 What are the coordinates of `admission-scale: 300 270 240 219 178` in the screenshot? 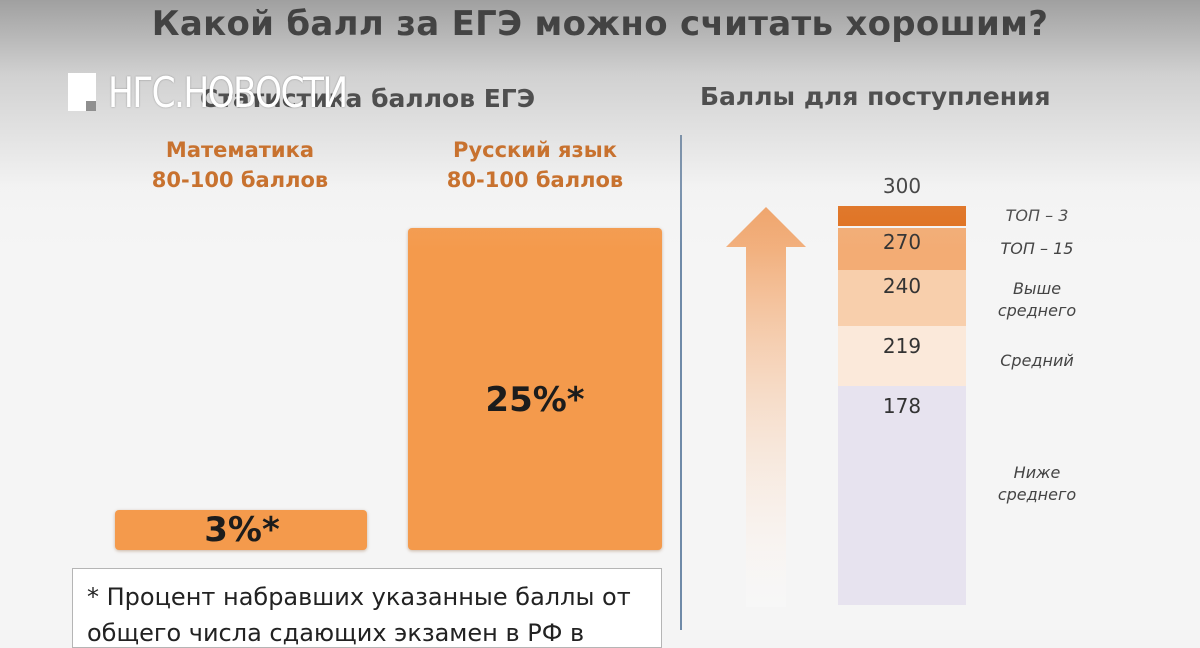 It's located at (902, 387).